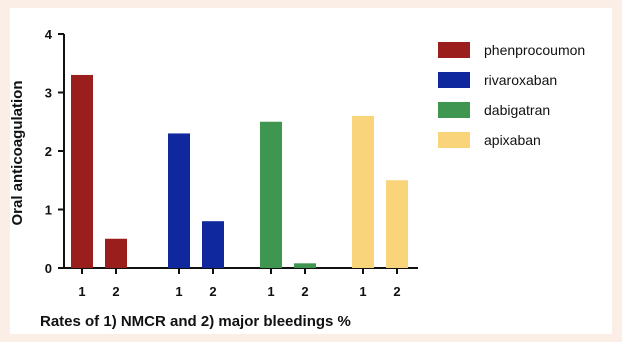 This screenshot has height=342, width=622. What do you see at coordinates (520, 80) in the screenshot?
I see `legend-label-rivaroxaban: rivaroxaban` at bounding box center [520, 80].